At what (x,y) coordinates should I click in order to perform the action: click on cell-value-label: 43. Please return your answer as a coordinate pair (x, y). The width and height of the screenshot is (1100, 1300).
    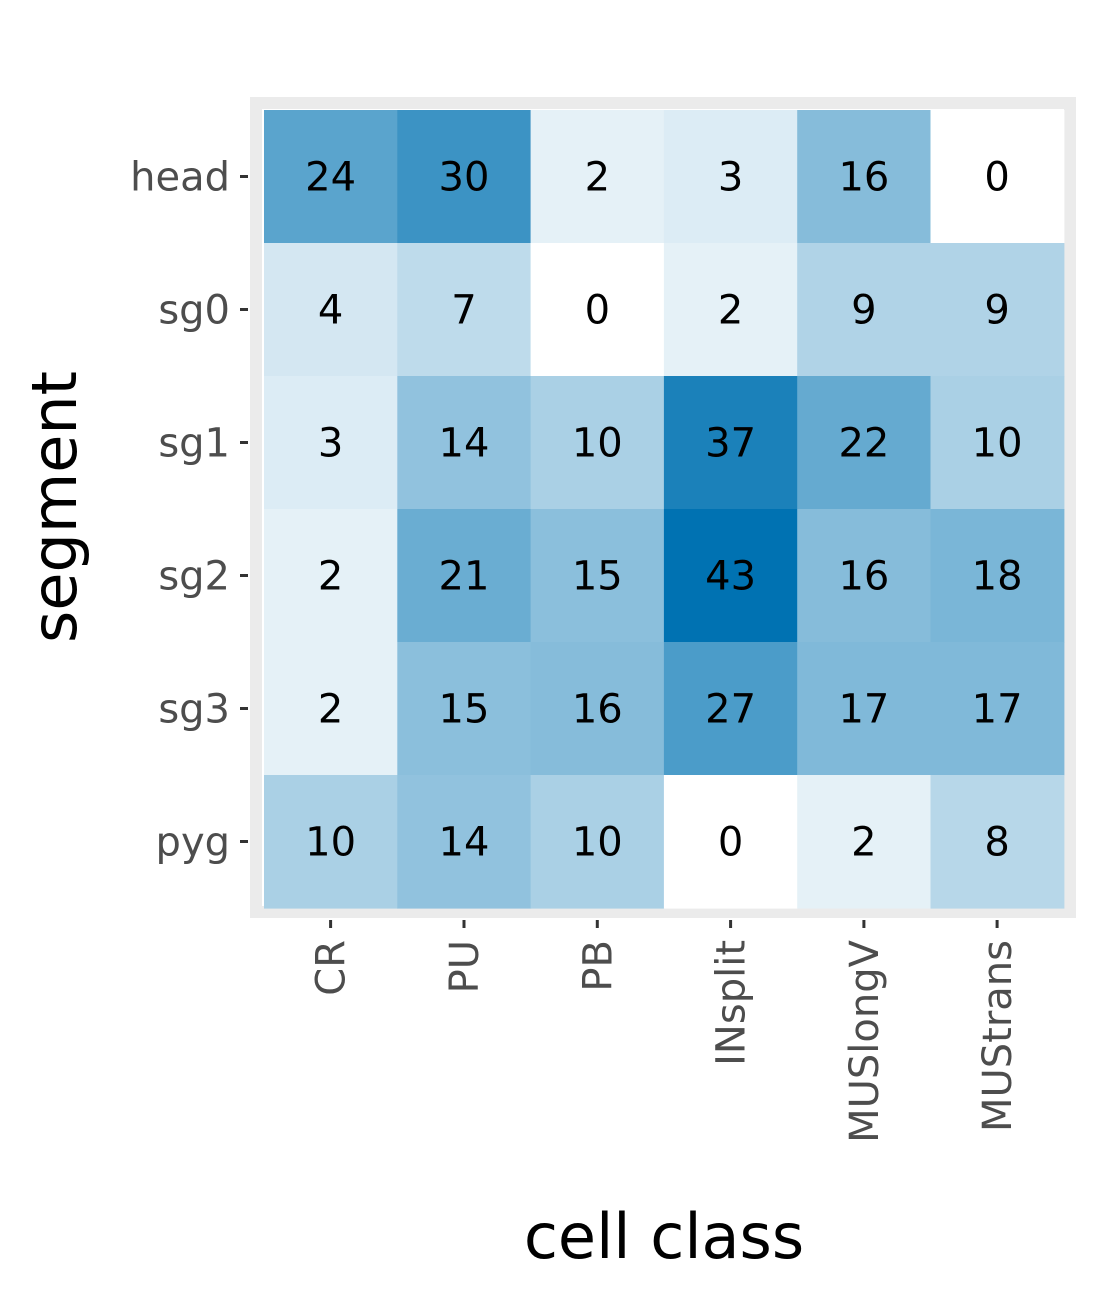
    Looking at the image, I should click on (730, 577).